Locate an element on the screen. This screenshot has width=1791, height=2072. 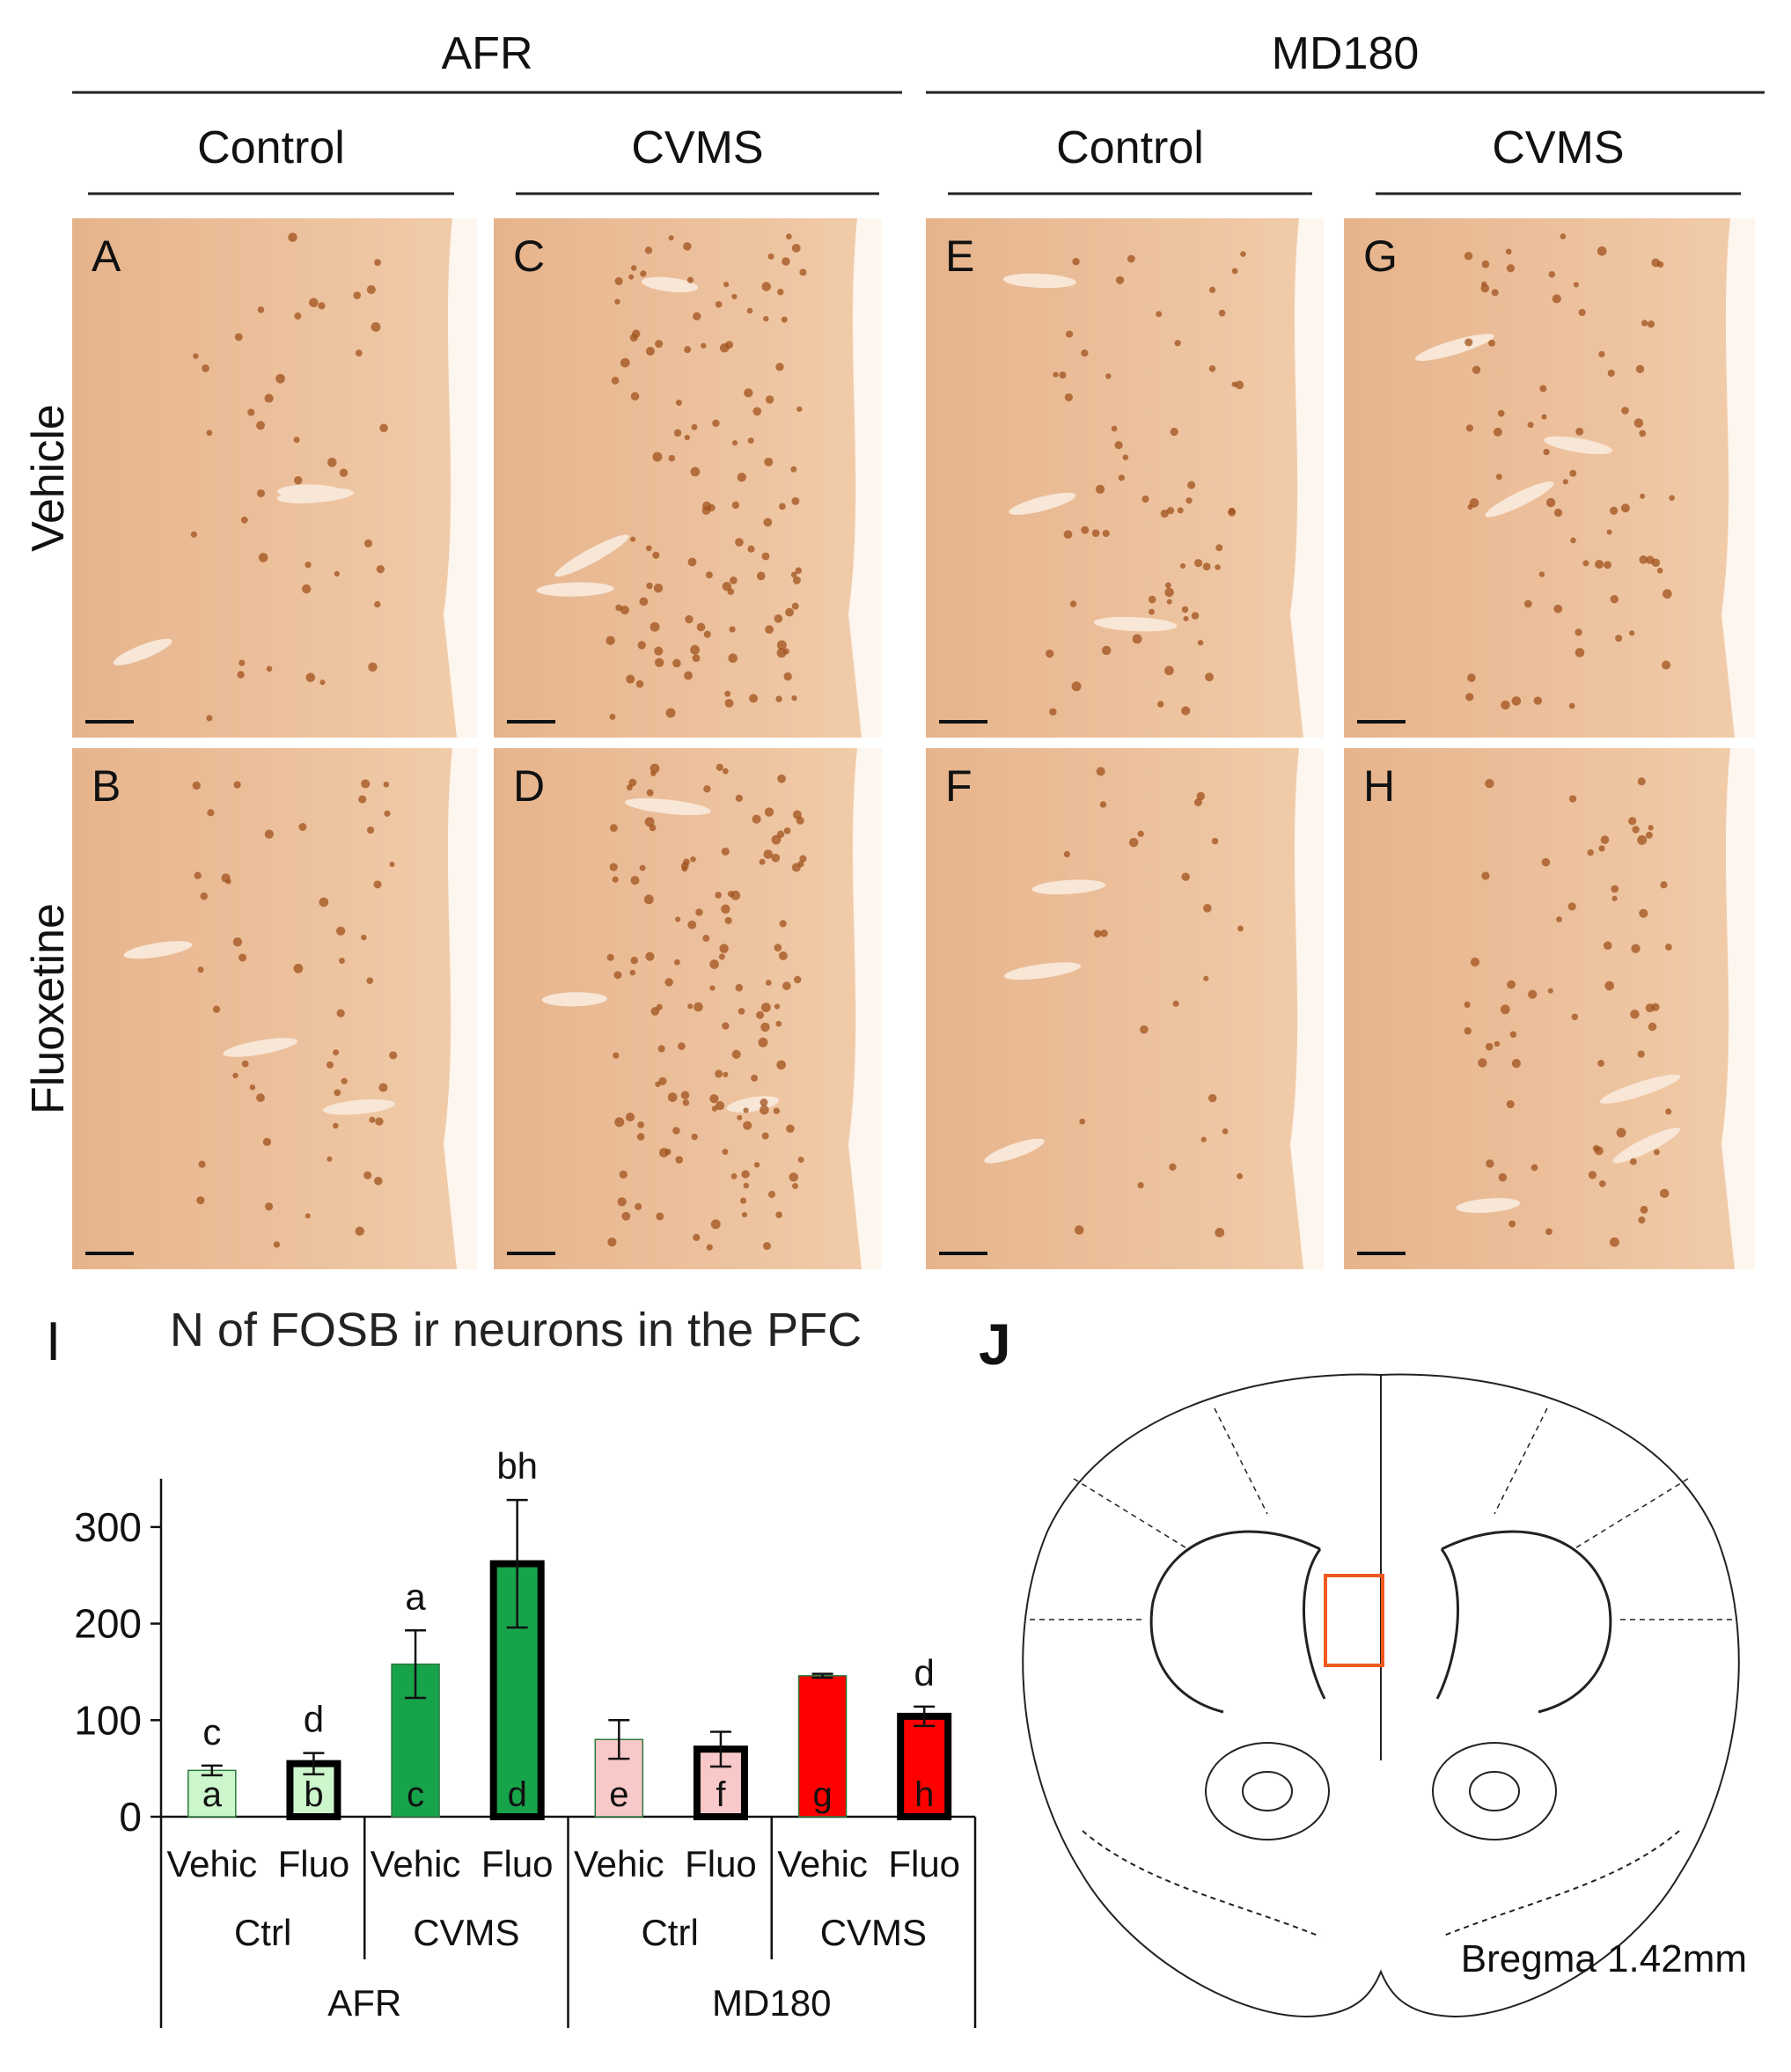
tissue-edge is located at coordinates (460, 1008).